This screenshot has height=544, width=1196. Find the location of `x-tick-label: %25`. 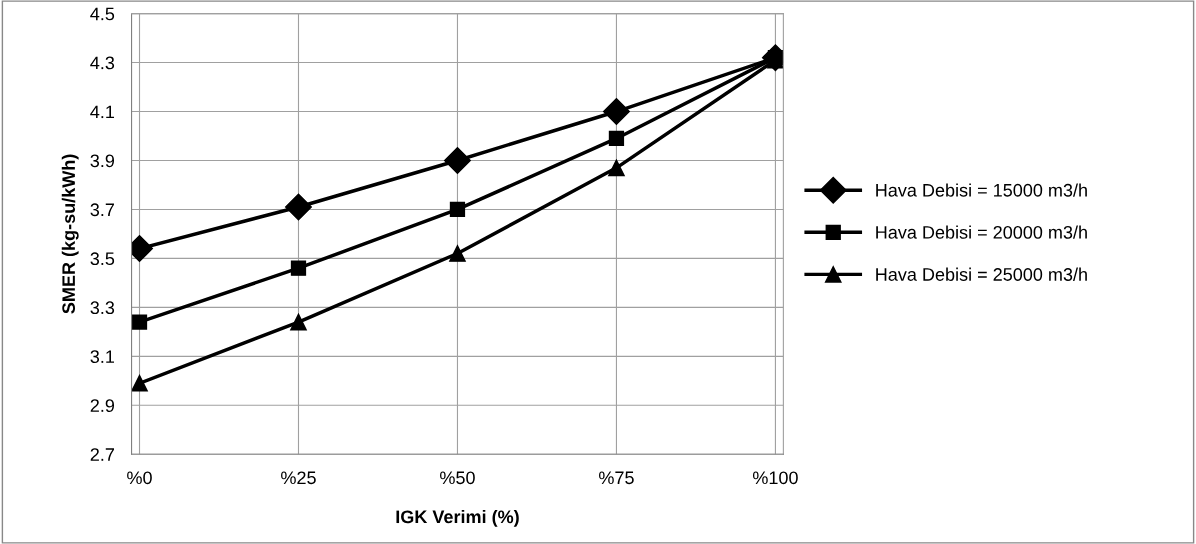

x-tick-label: %25 is located at coordinates (298, 478).